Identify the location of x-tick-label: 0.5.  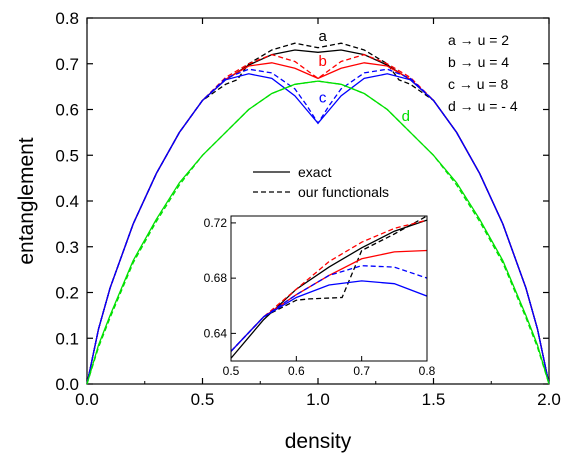
(203, 399).